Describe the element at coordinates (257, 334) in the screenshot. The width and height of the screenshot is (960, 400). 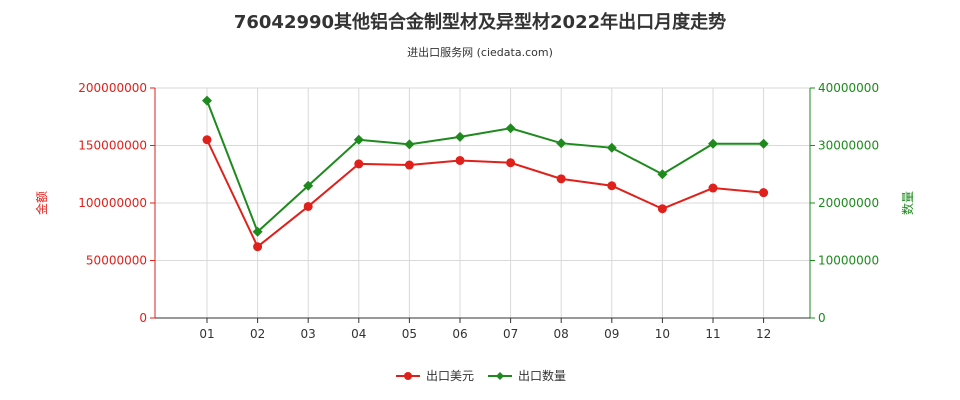
I see `x-axis-tick-label: 02` at that location.